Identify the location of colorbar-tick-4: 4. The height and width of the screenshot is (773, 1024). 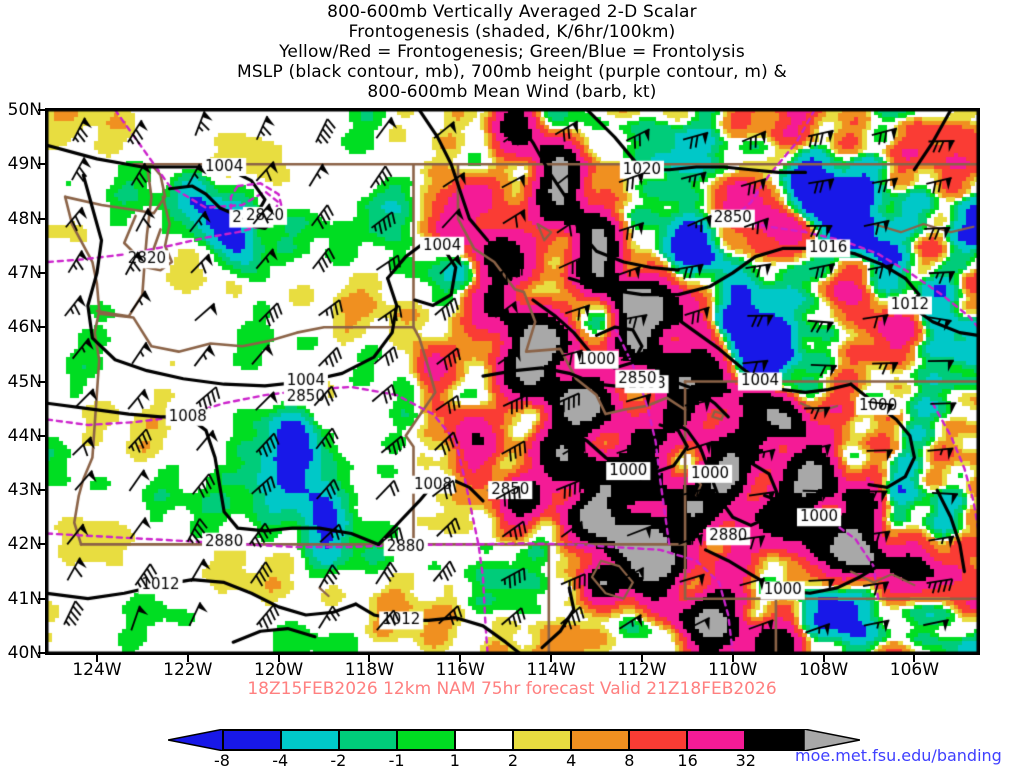
(571, 760).